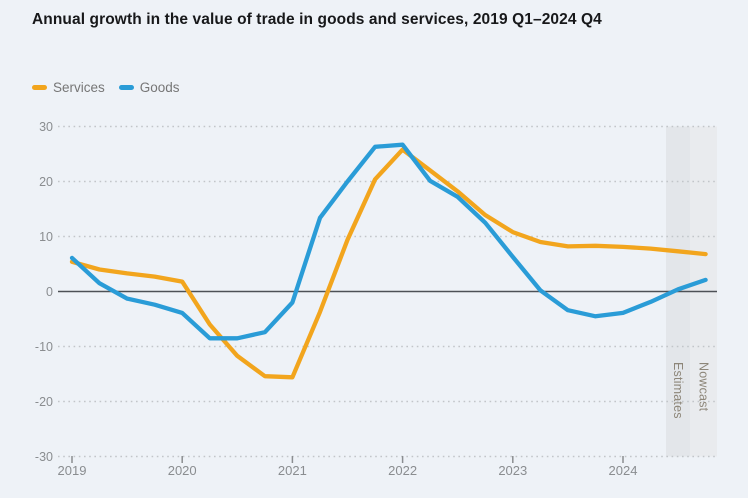 The height and width of the screenshot is (498, 748). I want to click on x-axis-label: 2020, so click(182, 470).